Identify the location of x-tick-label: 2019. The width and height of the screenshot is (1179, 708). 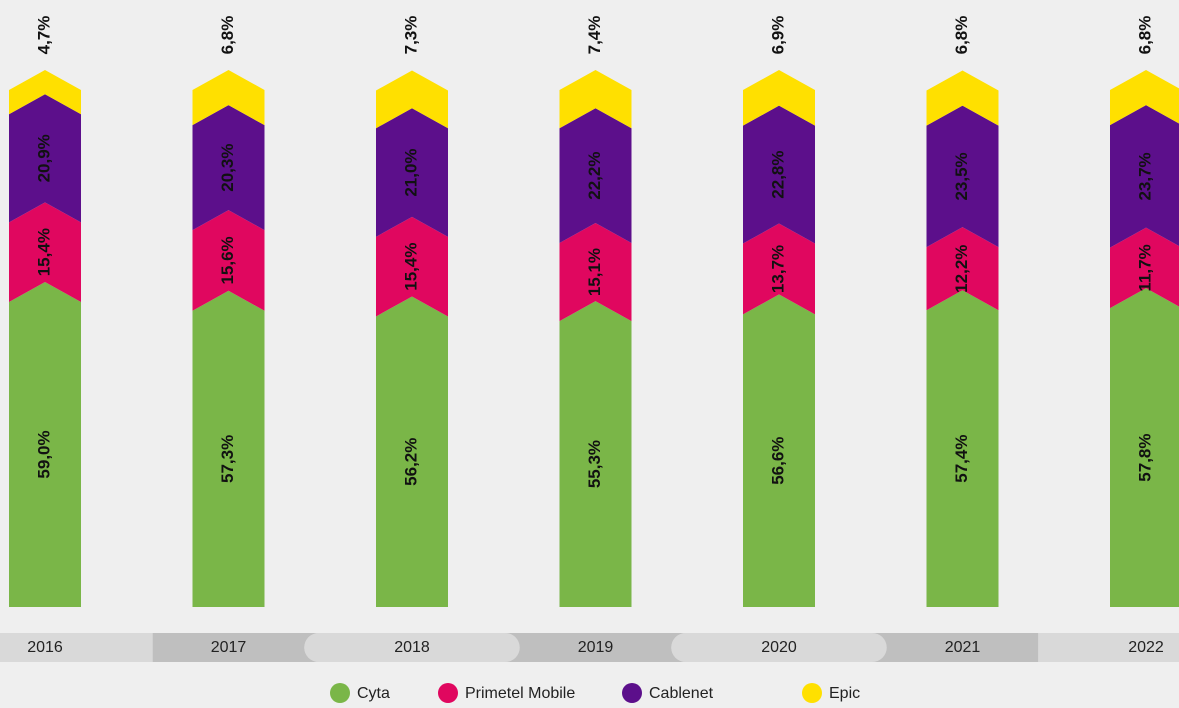
(596, 647).